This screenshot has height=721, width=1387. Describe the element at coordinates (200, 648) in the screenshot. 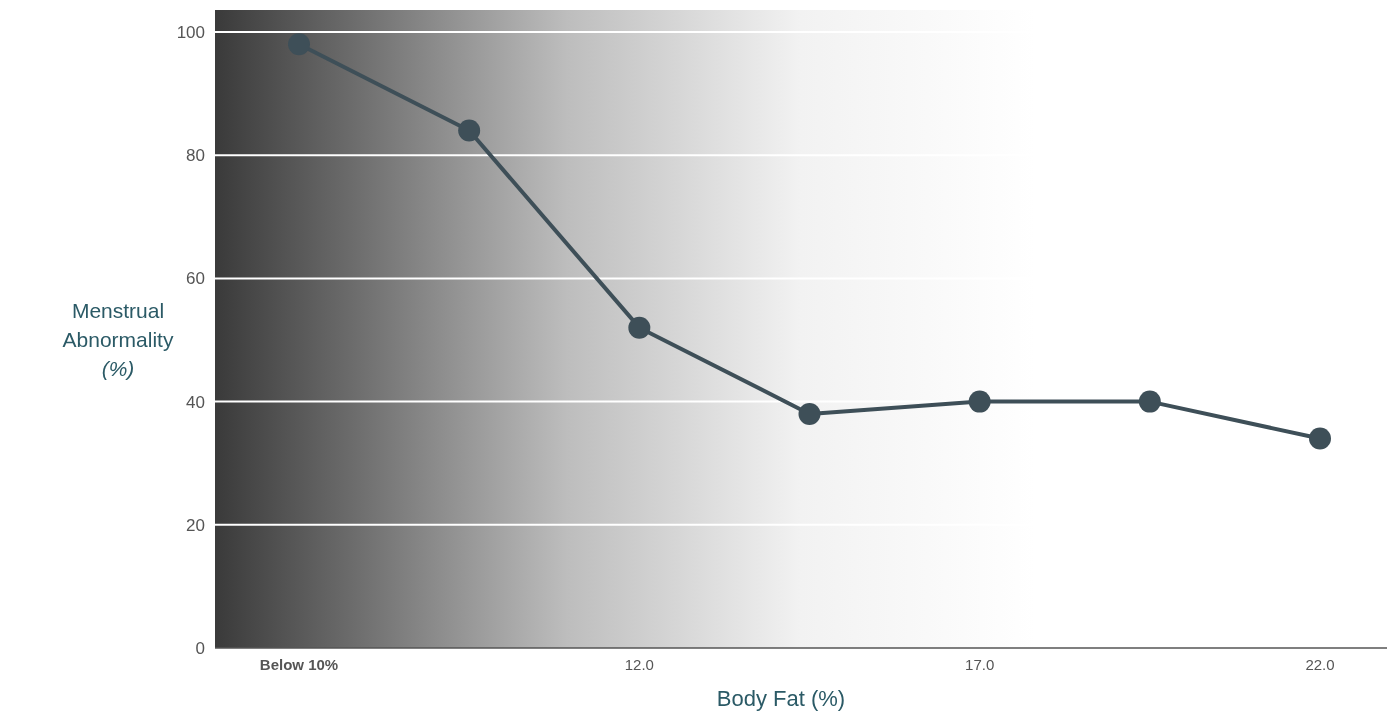

I see `y-tick-label: 0` at that location.